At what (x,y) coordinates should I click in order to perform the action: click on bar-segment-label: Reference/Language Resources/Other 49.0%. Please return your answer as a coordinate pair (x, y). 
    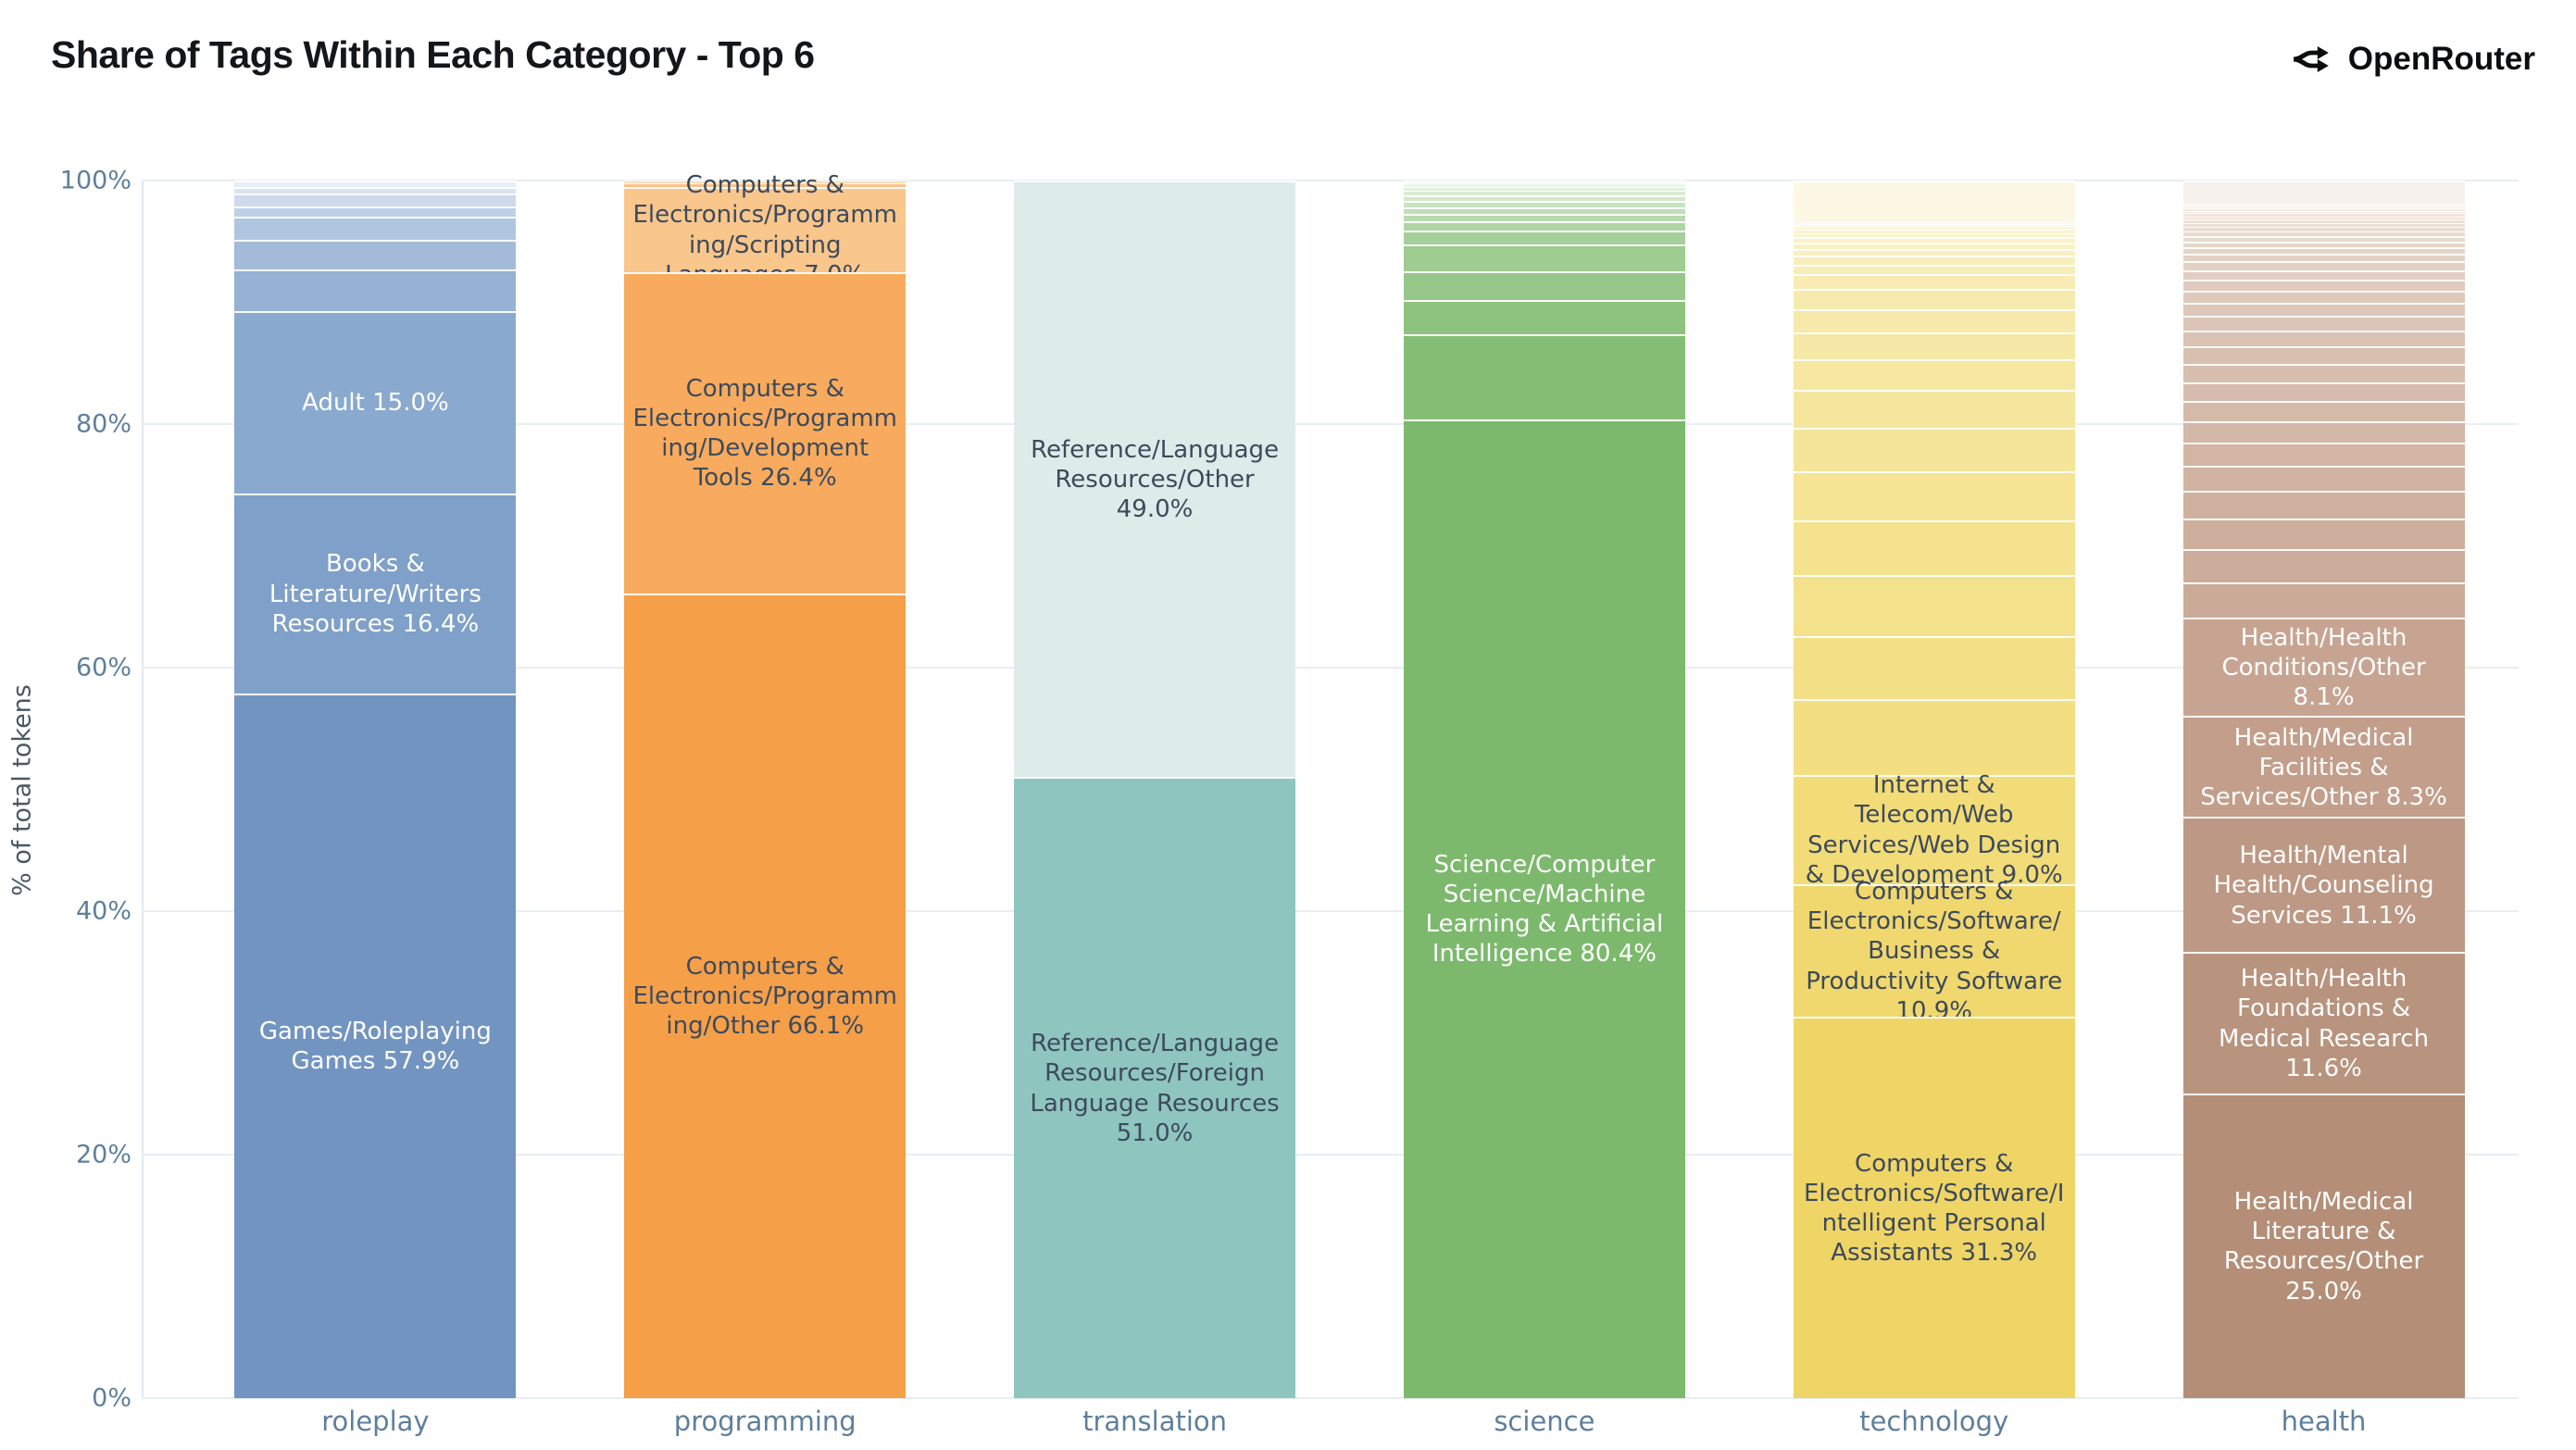
    Looking at the image, I should click on (1155, 479).